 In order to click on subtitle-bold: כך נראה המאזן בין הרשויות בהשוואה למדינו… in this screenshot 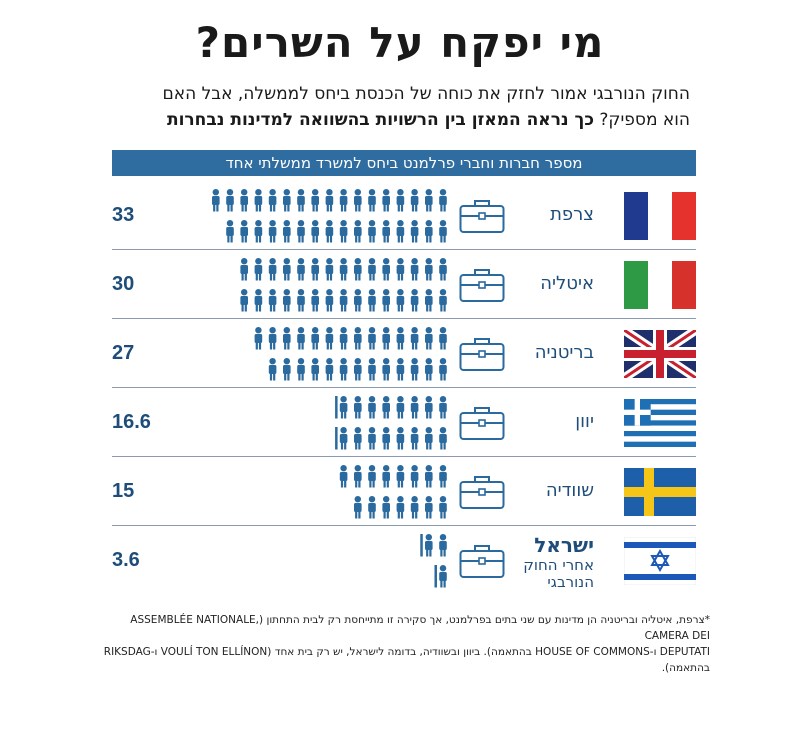, I will do `click(380, 120)`.